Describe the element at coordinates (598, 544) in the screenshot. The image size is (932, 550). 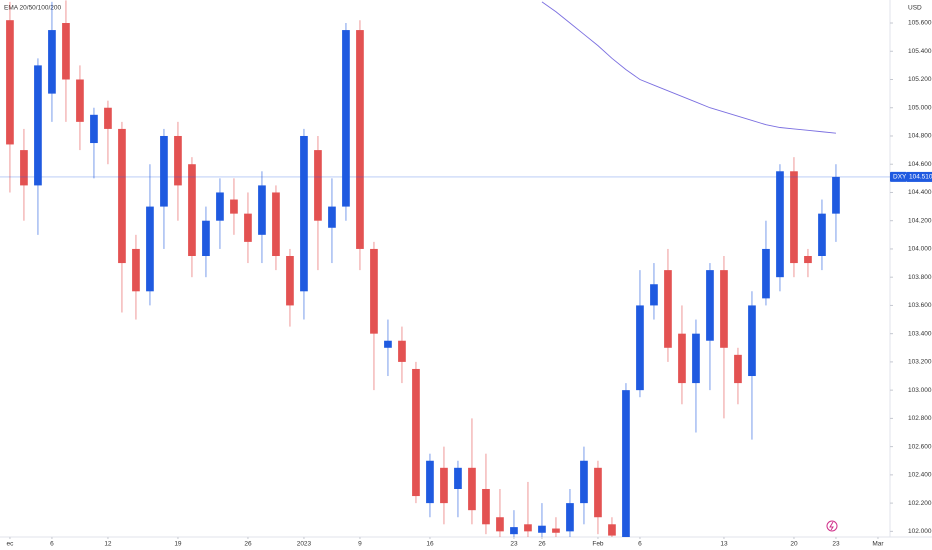
I see `x-tick-label: Feb` at that location.